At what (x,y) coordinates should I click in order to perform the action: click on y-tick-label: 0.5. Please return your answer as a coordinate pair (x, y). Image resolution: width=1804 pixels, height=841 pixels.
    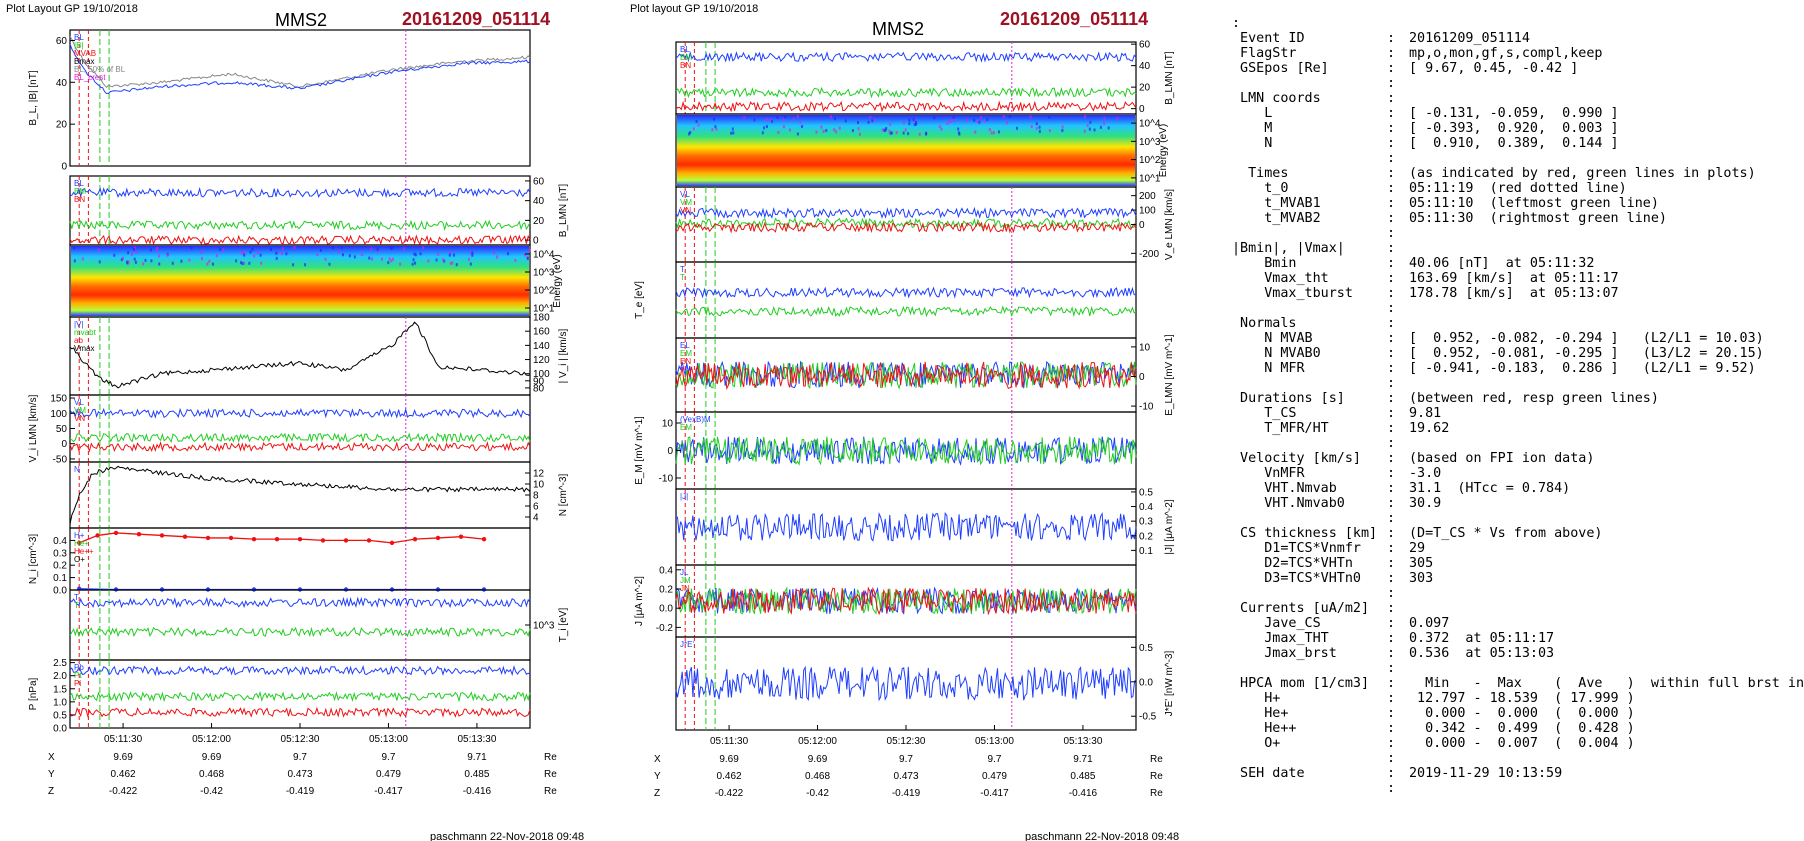
    Looking at the image, I should click on (1146, 492).